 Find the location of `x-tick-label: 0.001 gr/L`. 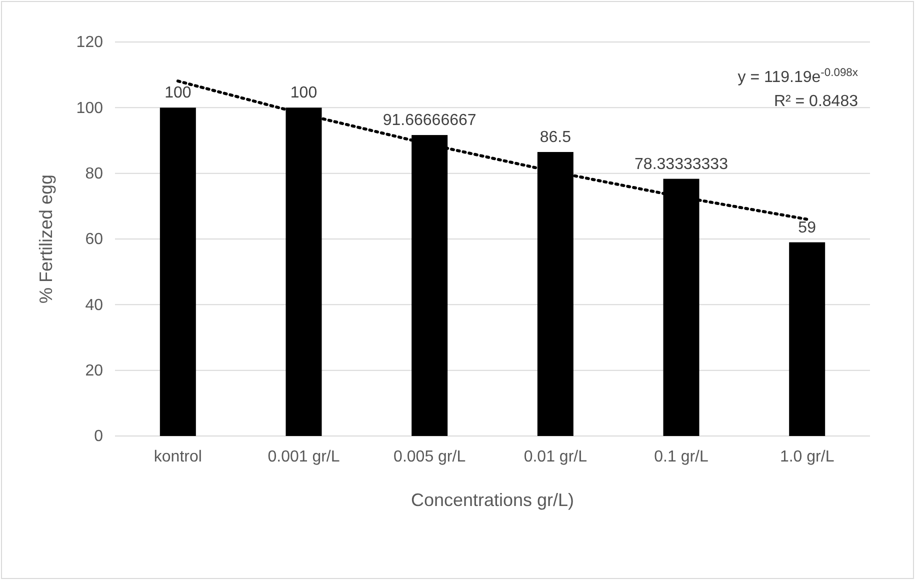

x-tick-label: 0.001 gr/L is located at coordinates (304, 457).